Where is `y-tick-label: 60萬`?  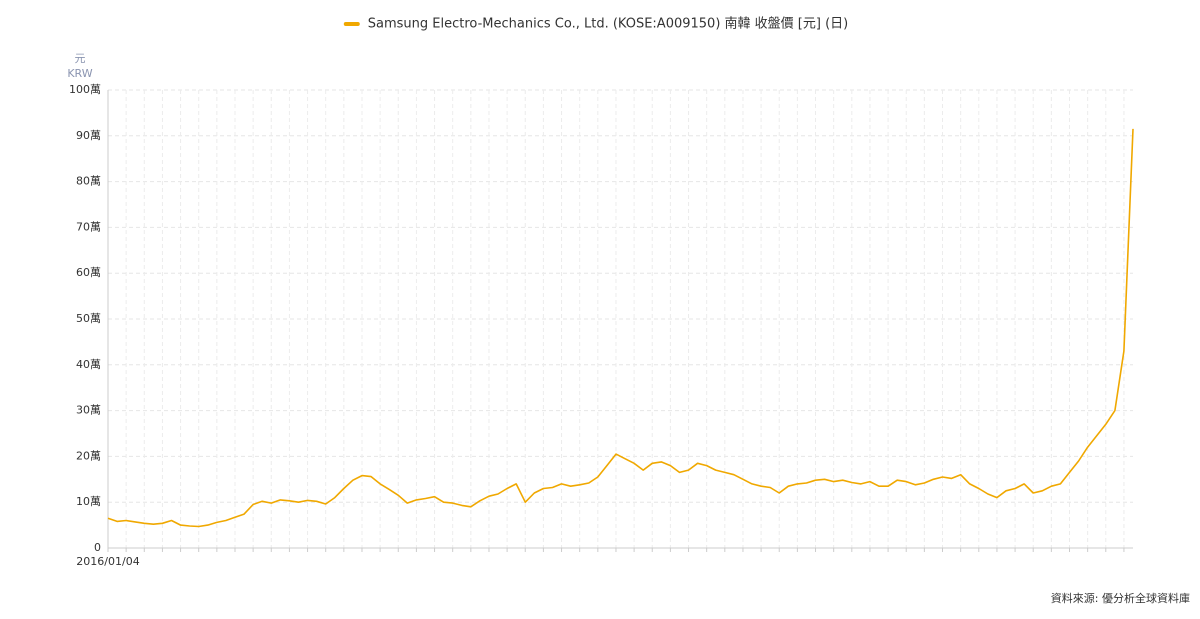 y-tick-label: 60萬 is located at coordinates (88, 272).